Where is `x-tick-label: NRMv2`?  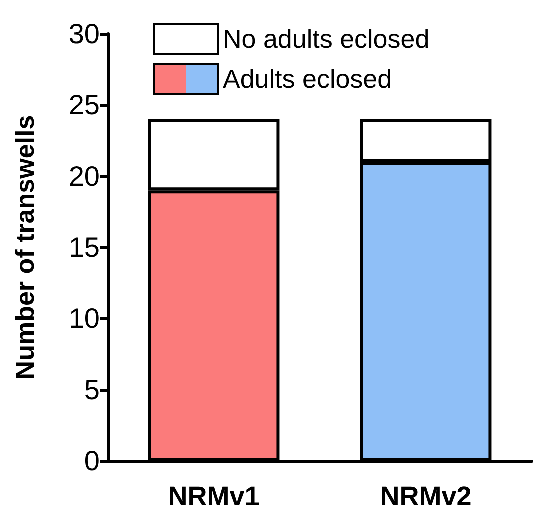 x-tick-label: NRMv2 is located at coordinates (426, 497).